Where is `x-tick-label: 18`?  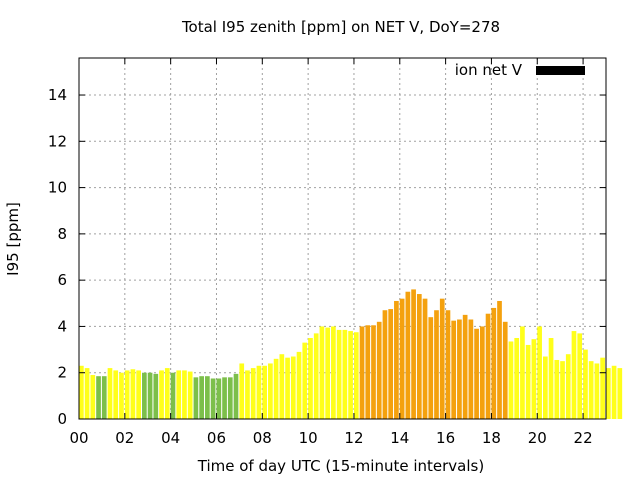
x-tick-label: 18 is located at coordinates (491, 438).